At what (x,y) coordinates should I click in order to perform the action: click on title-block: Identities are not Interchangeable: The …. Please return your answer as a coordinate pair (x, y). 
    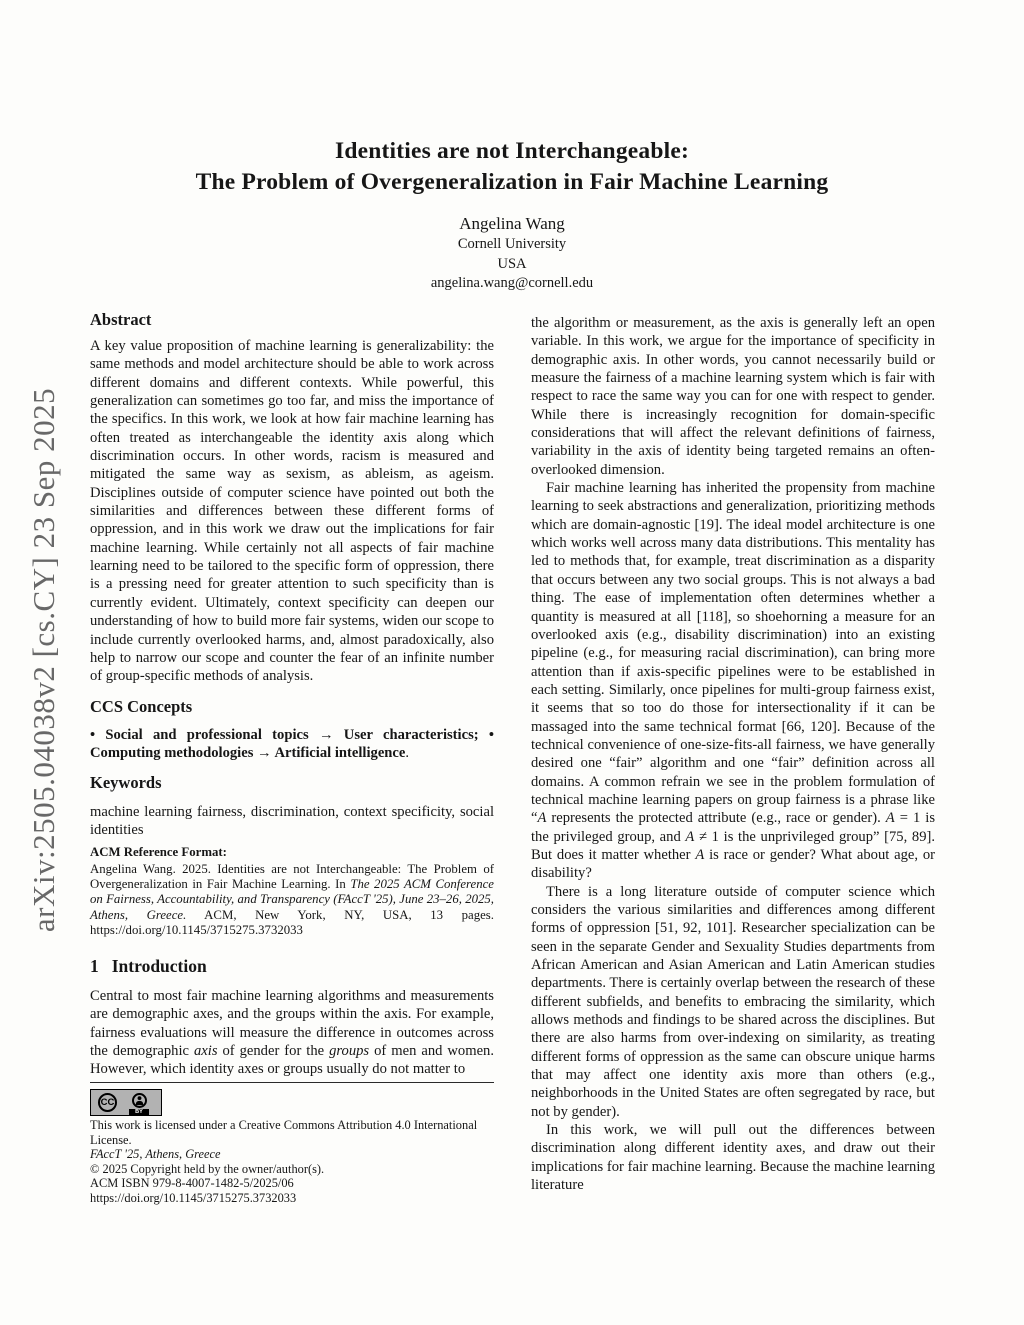
    Looking at the image, I should click on (512, 215).